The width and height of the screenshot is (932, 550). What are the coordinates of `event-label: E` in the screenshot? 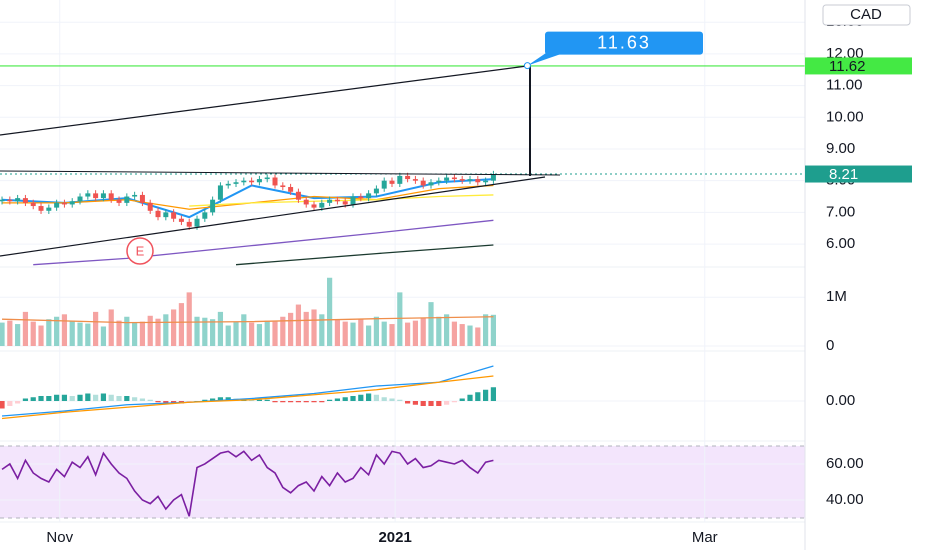 It's located at (140, 250).